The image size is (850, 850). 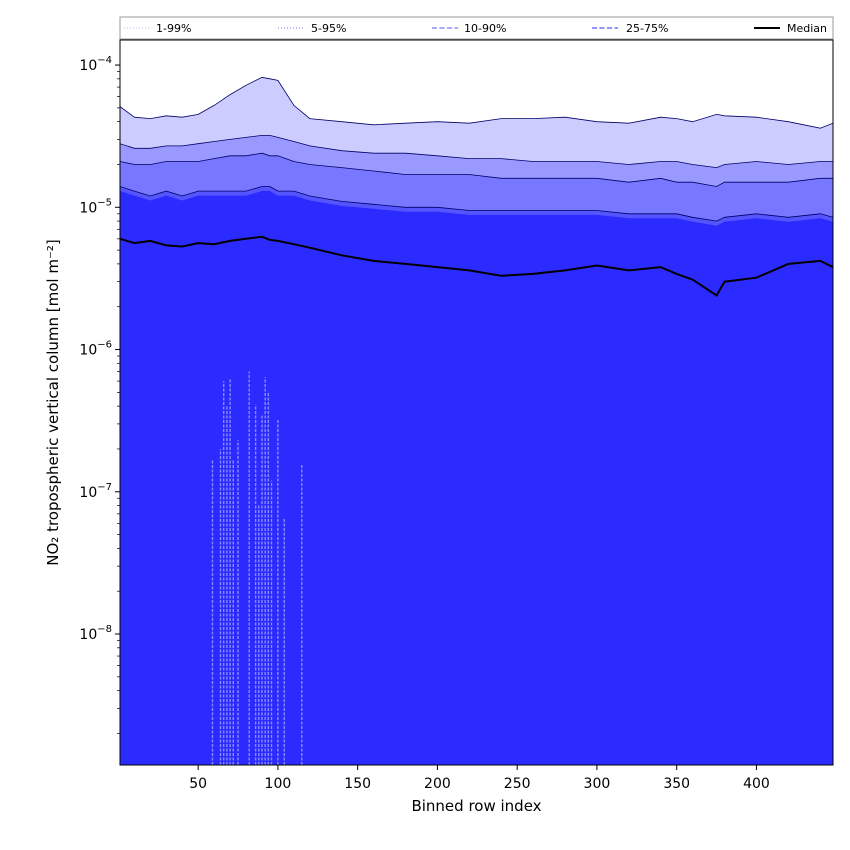 What do you see at coordinates (99, 394) in the screenshot?
I see `y-axis: 10⁻⁸ 10⁻⁷ 10⁻⁶ 10⁻⁵ 10⁻⁴` at bounding box center [99, 394].